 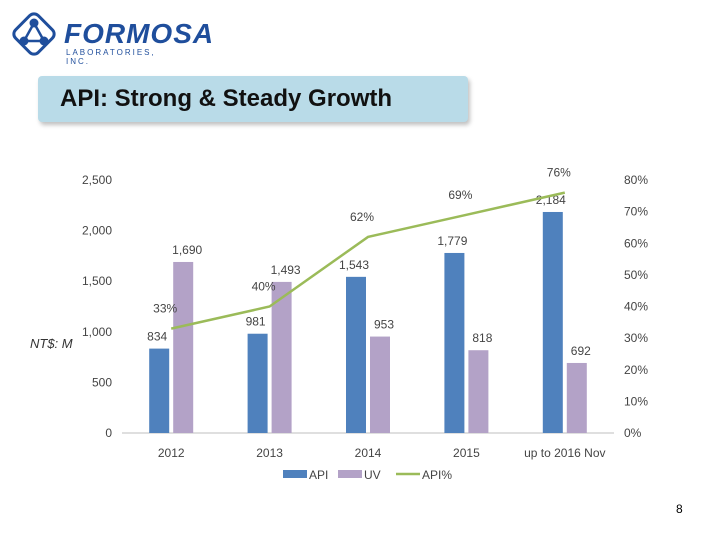 What do you see at coordinates (97, 332) in the screenshot?
I see `y-left-tick-label: 1,000` at bounding box center [97, 332].